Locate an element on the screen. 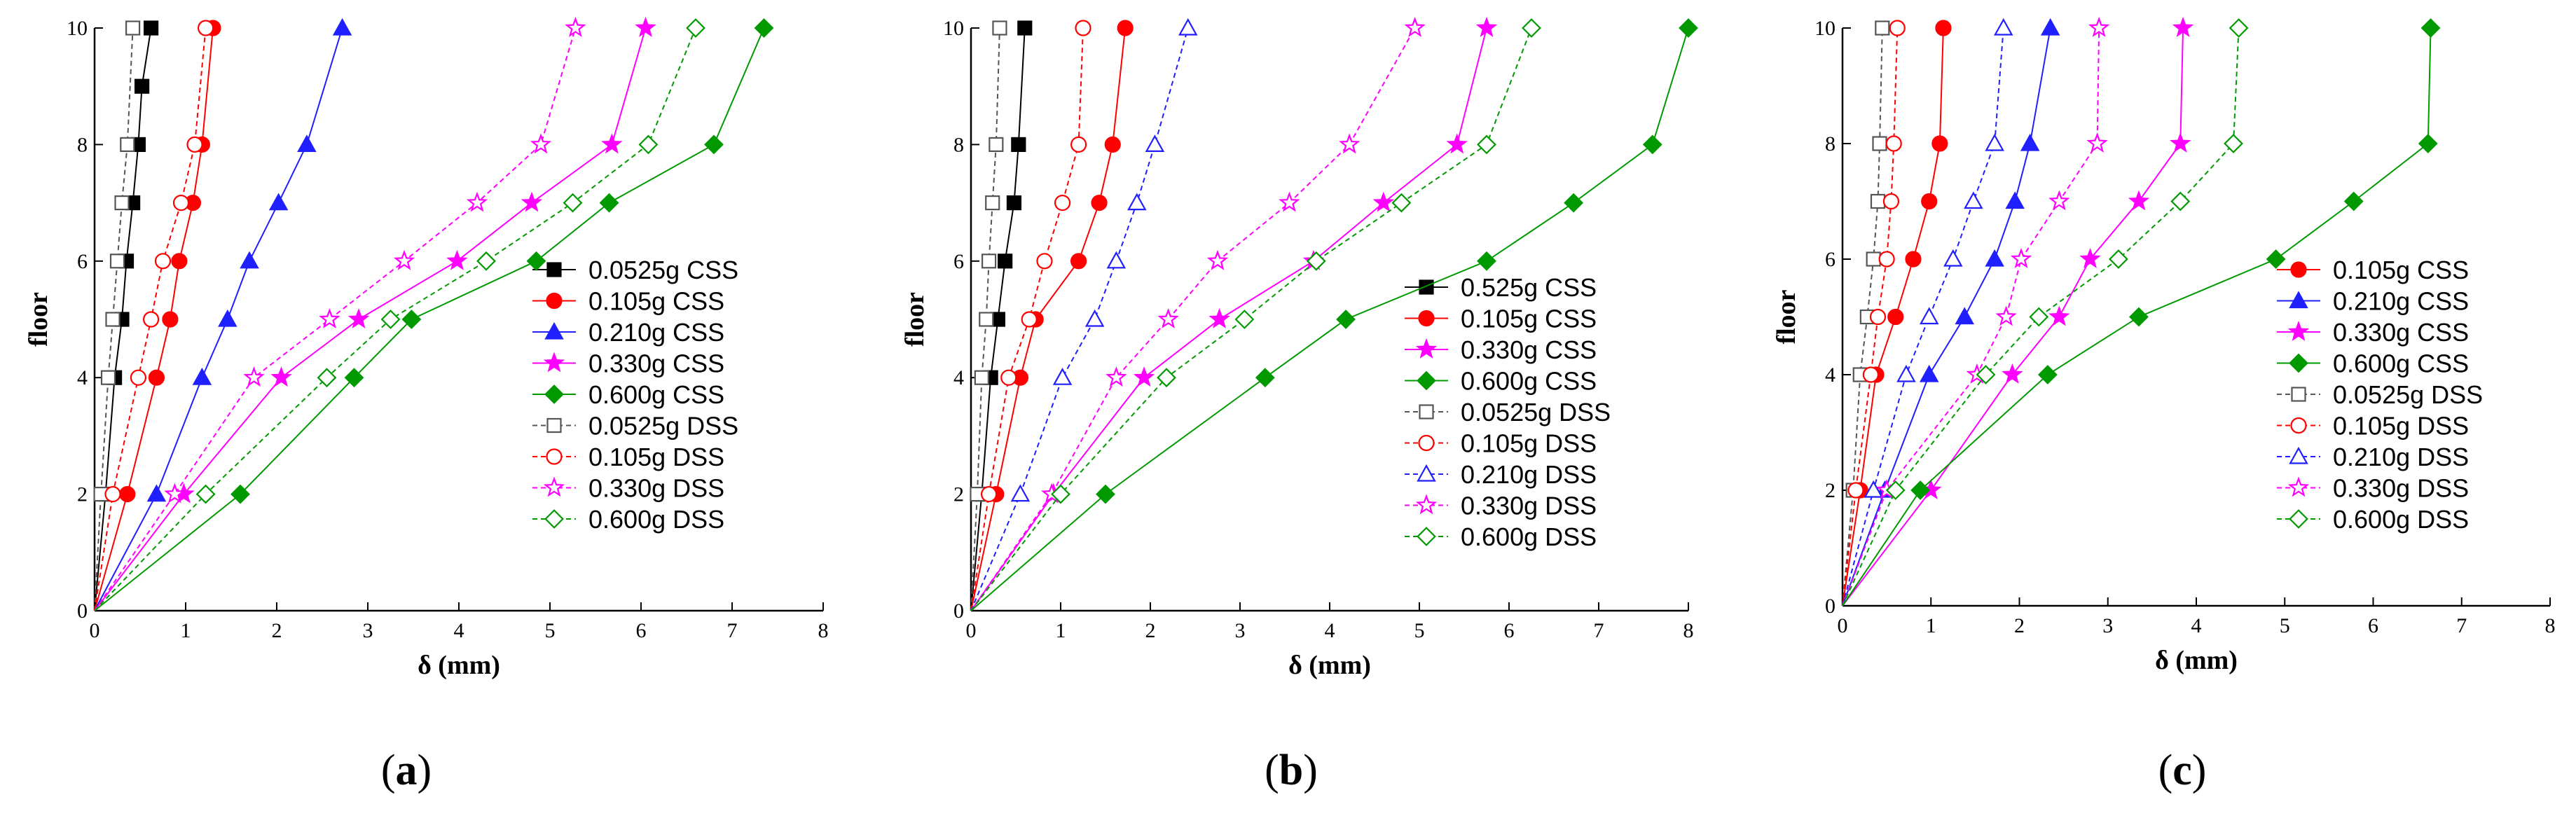  series-0.210g-DSS is located at coordinates (1927, 312).